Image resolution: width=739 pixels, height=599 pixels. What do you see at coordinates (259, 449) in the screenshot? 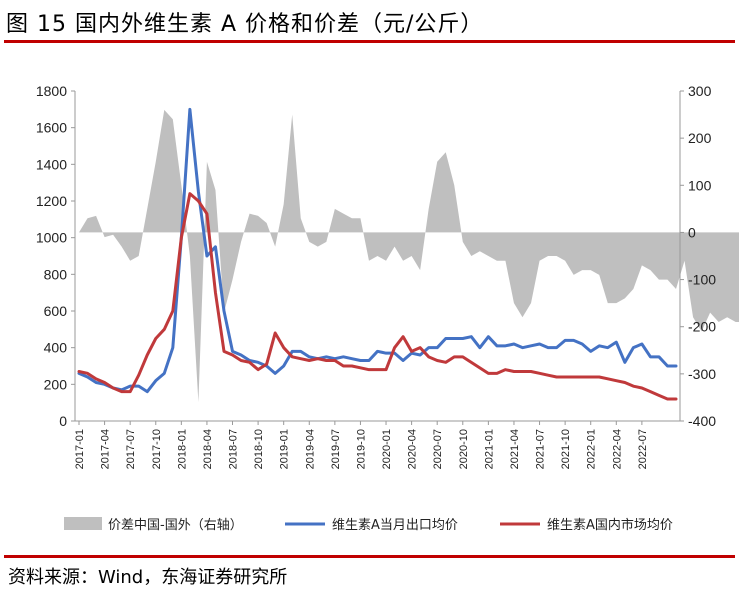
I see `x-tick-label: 2018-10` at bounding box center [259, 449].